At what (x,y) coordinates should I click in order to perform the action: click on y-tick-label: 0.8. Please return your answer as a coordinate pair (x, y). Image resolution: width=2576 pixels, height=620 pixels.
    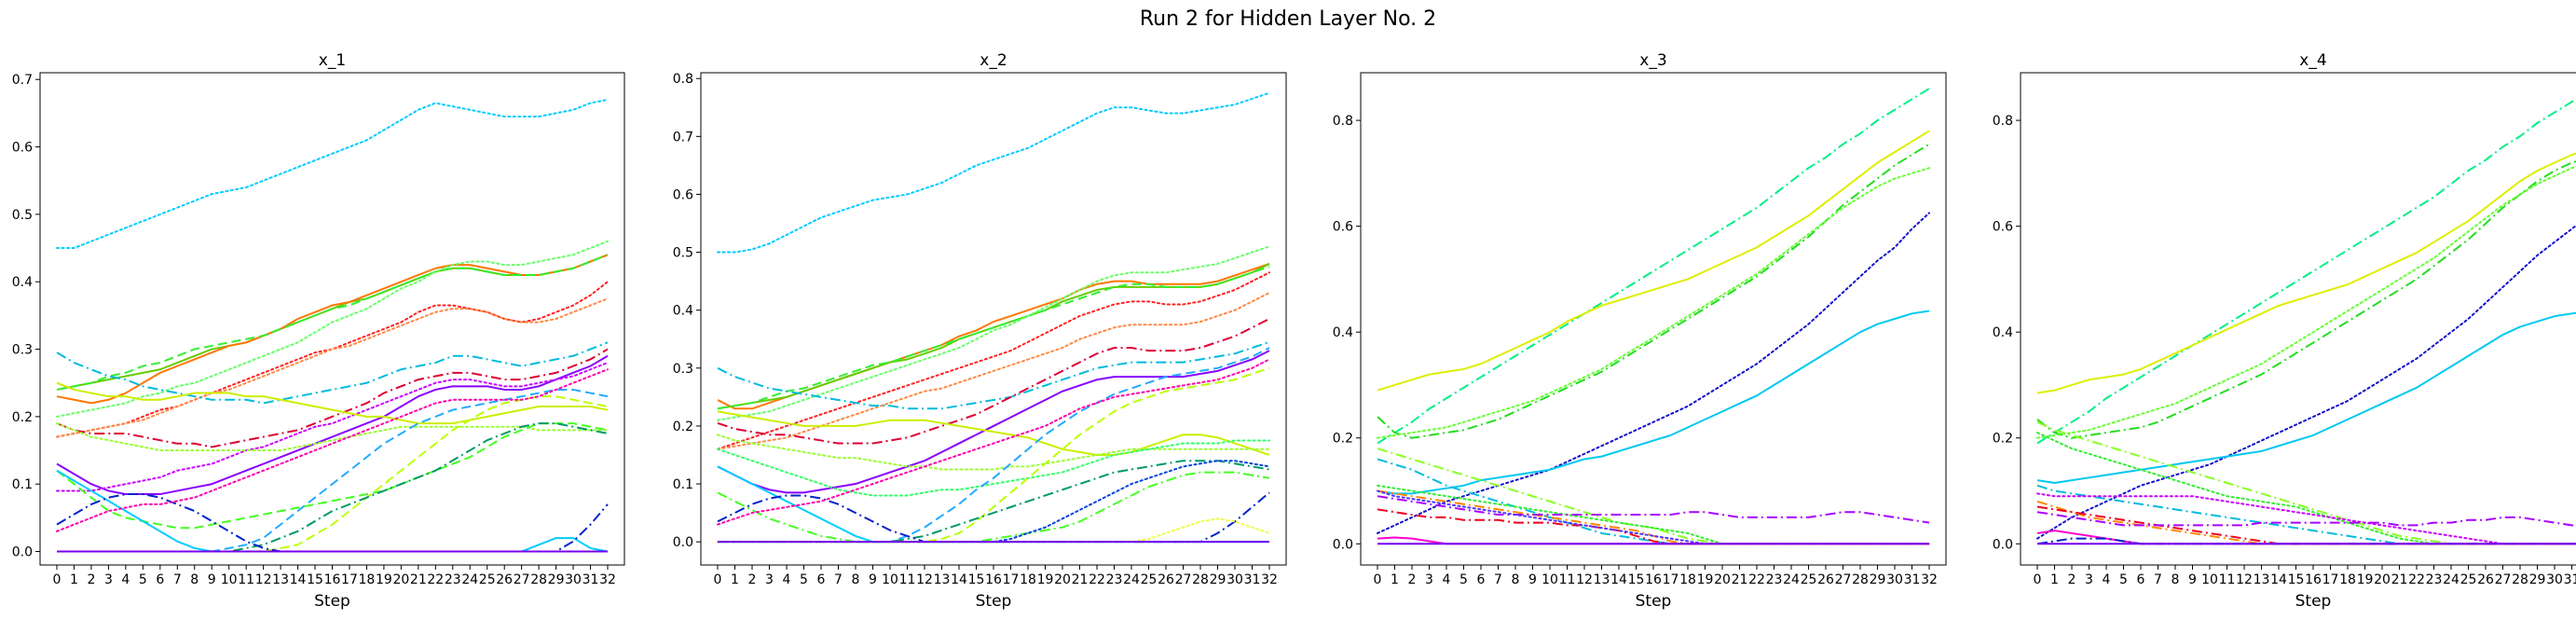
    Looking at the image, I should click on (683, 79).